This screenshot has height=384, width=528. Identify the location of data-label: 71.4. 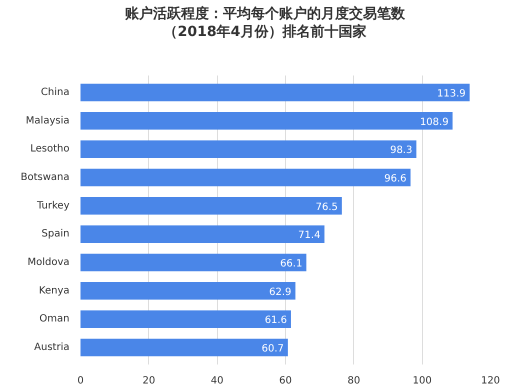
(309, 236).